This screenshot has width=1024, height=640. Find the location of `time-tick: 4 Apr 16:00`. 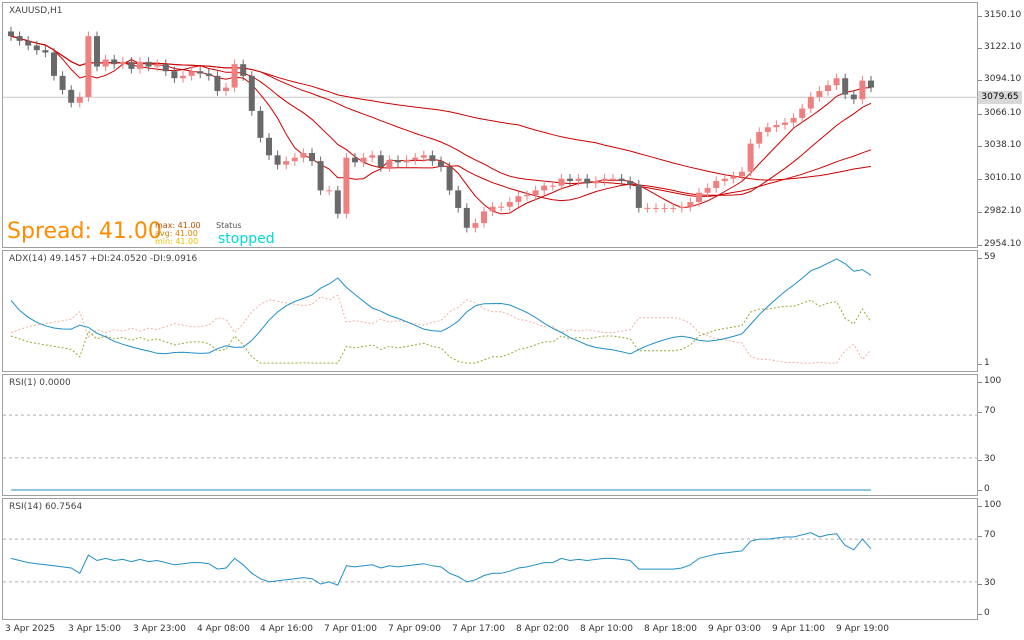

time-tick: 4 Apr 16:00 is located at coordinates (286, 629).